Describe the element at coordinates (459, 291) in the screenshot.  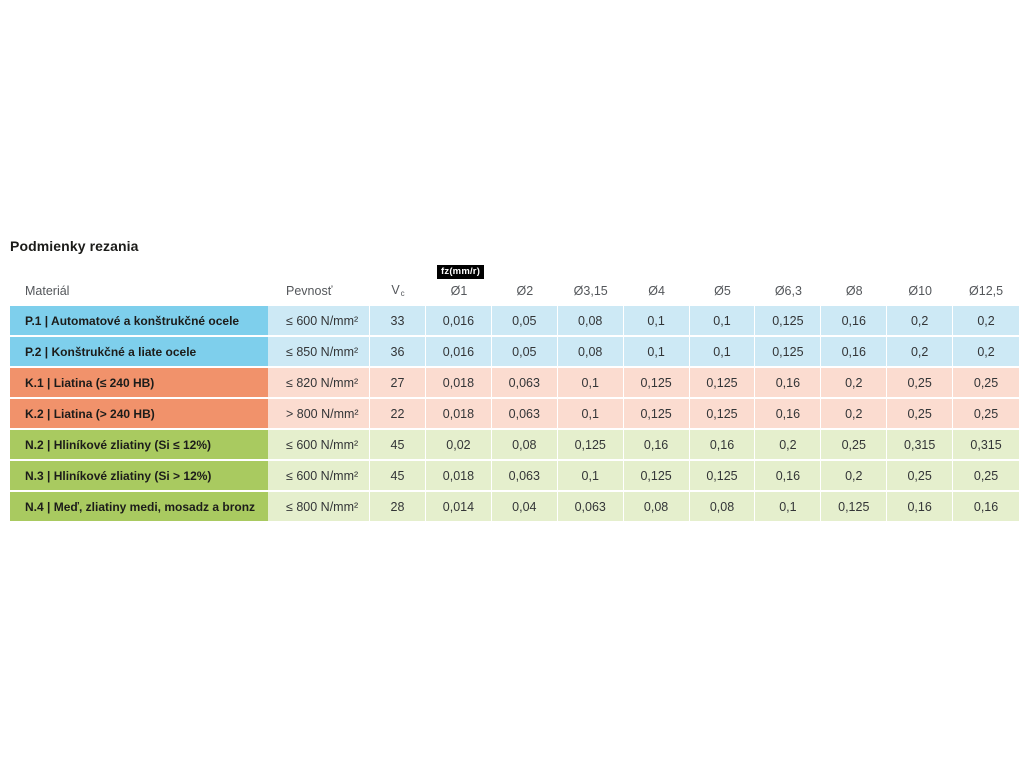
I see `col-header-diameter: Ø1` at that location.